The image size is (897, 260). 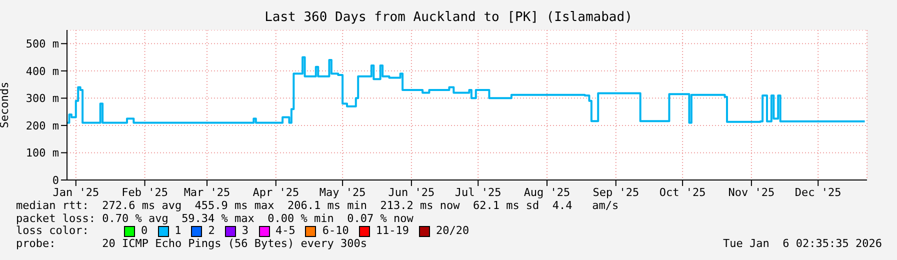 What do you see at coordinates (215, 218) in the screenshot?
I see `text: packet loss: 0.70 % avg 59.34 % max 0.00 % min 0.07 % now` at bounding box center [215, 218].